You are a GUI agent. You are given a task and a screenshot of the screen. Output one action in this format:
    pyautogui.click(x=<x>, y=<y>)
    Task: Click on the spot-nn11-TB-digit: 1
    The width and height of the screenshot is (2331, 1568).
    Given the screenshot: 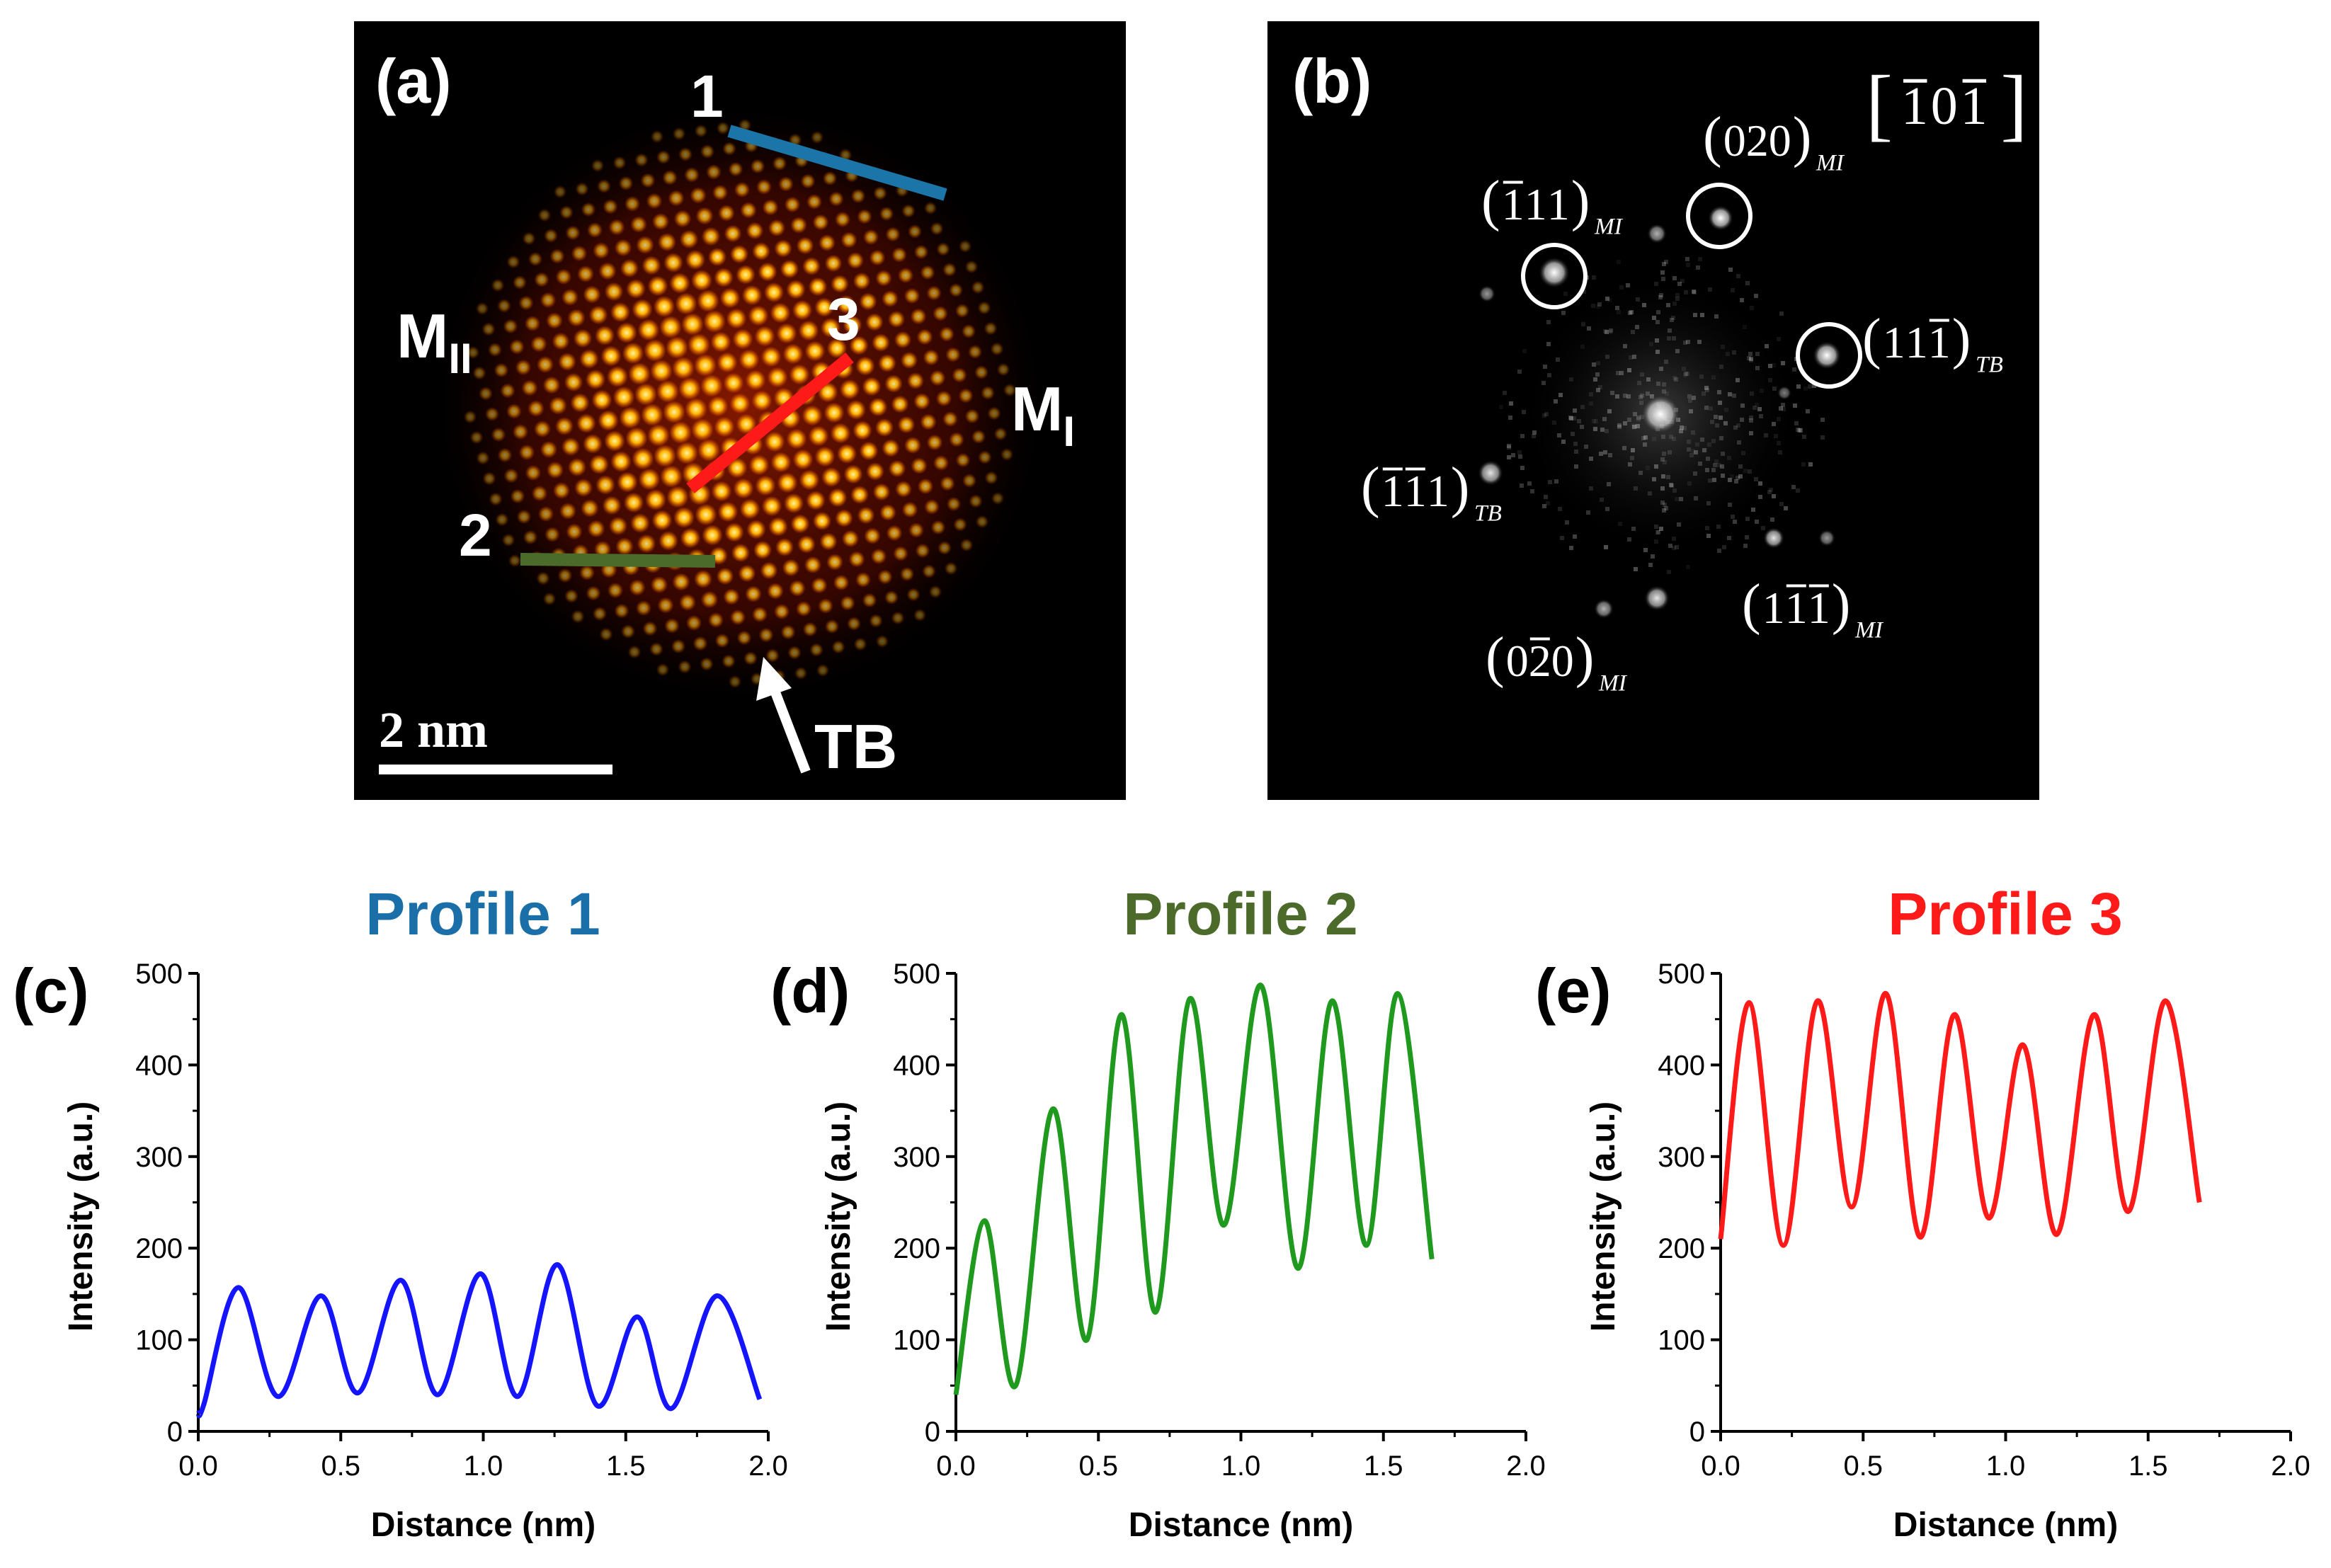 What is the action you would take?
    pyautogui.click(x=1415, y=491)
    